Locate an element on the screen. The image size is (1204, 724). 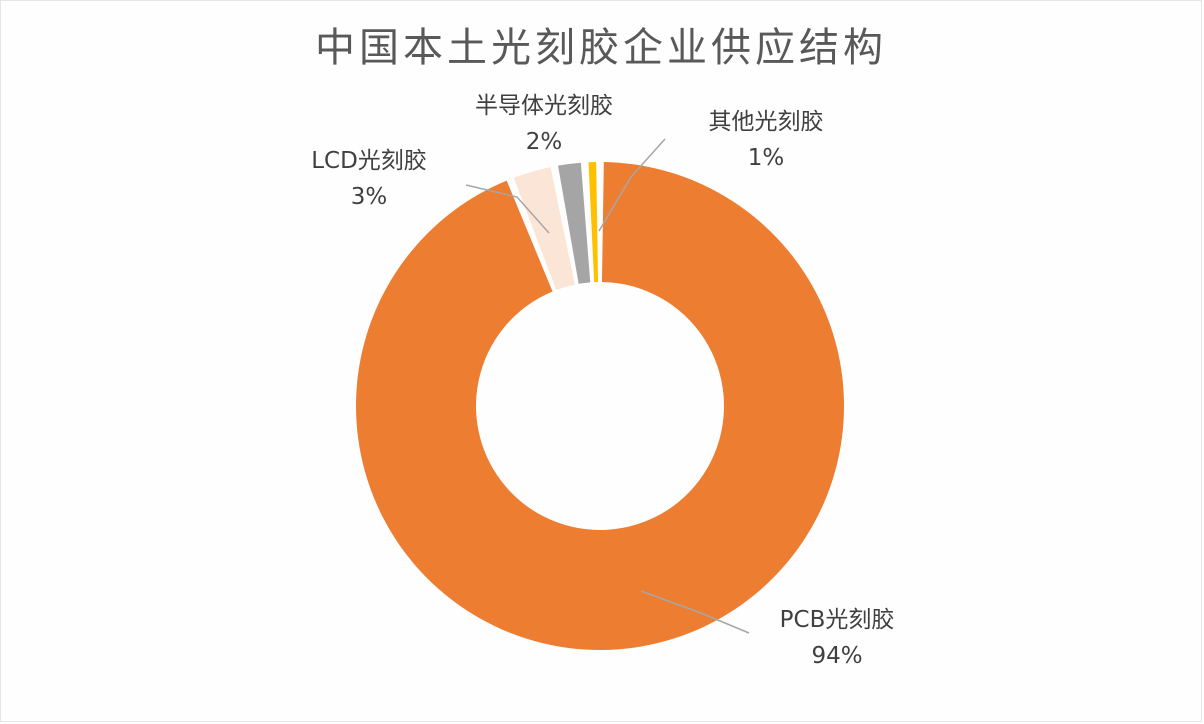
chart-title: 中国本土光刻胶企业供应结构 is located at coordinates (601, 48).